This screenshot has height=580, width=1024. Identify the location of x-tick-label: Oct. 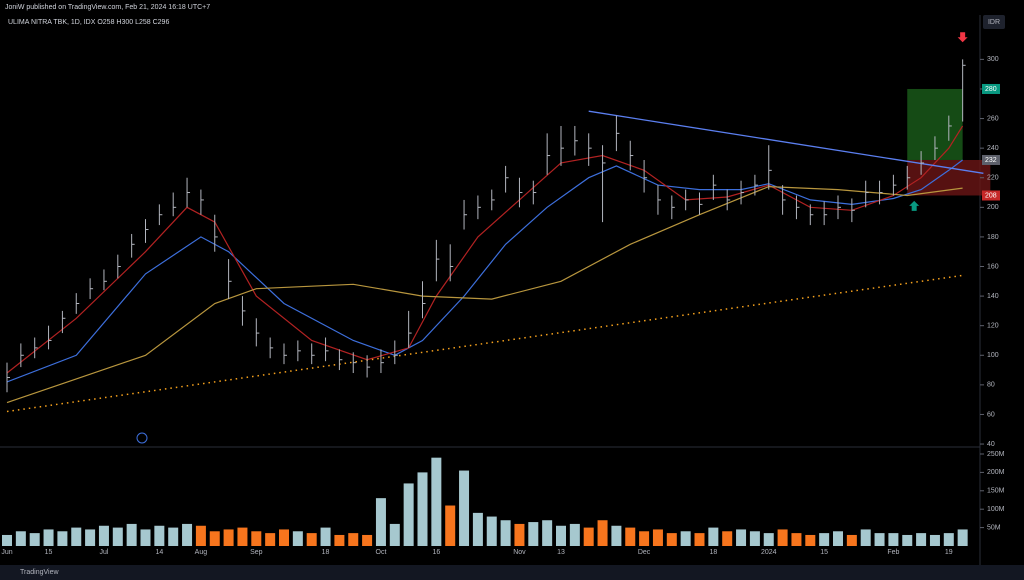
(381, 552).